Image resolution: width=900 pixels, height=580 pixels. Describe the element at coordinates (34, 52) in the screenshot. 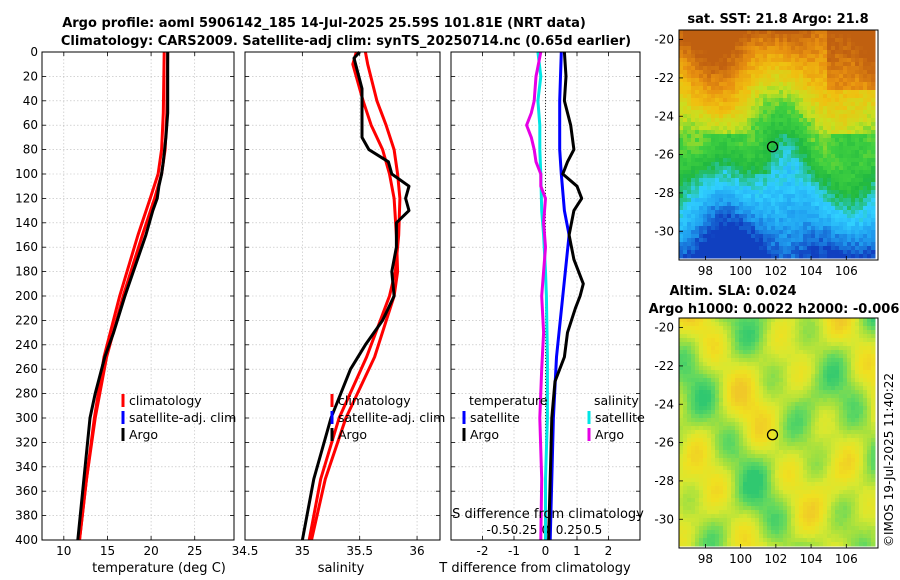

I see `y-tick-label: 0` at that location.